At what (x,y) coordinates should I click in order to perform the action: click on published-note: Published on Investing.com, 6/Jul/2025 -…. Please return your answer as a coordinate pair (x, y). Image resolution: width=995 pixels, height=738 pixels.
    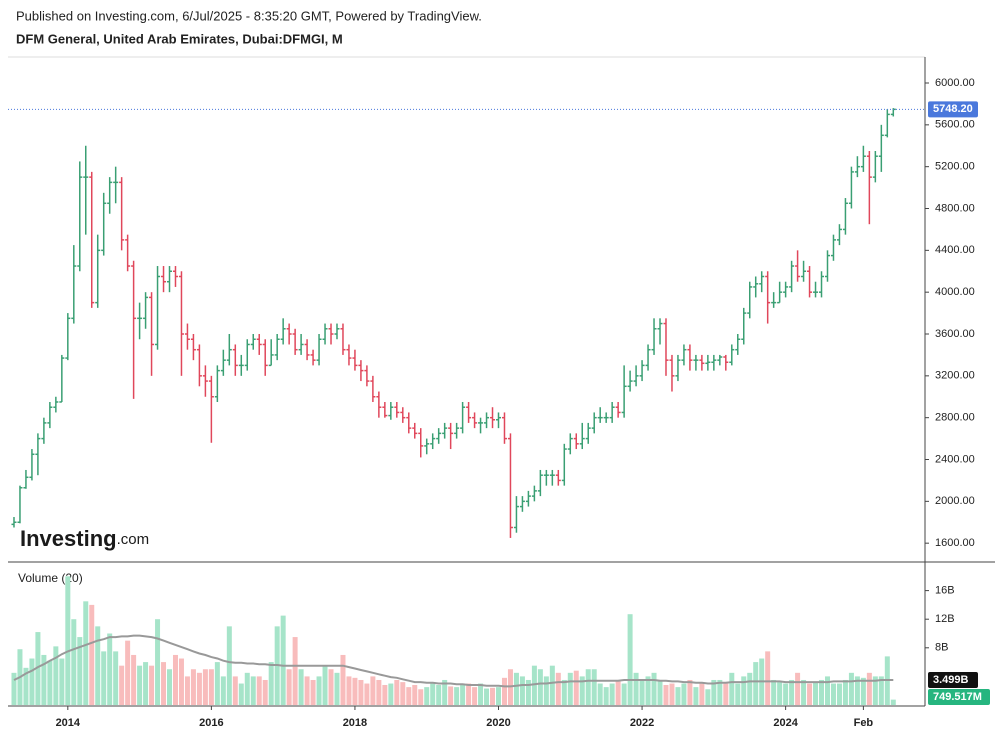
    Looking at the image, I should click on (249, 15).